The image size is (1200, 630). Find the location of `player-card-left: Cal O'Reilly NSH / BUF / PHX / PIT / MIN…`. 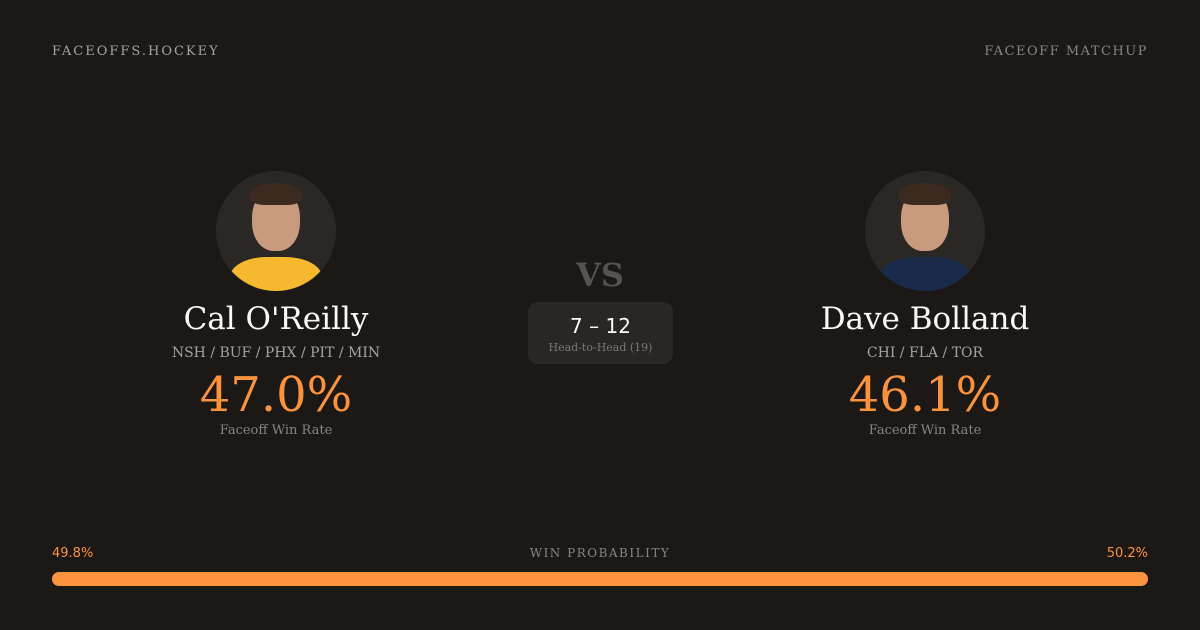

player-card-left: Cal O'Reilly NSH / BUF / PHX / PIT / MIN… is located at coordinates (276, 304).